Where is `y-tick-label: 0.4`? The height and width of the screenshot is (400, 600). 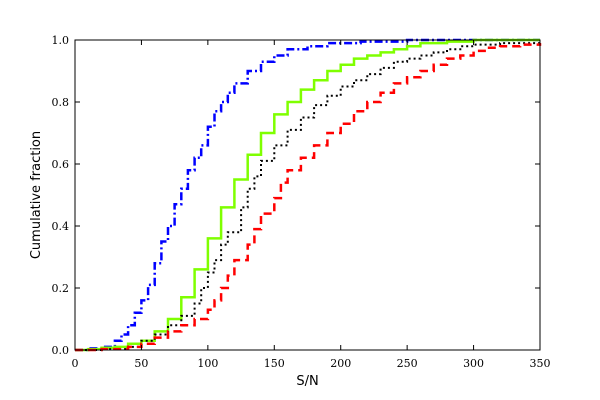 y-tick-label: 0.4 is located at coordinates (61, 226).